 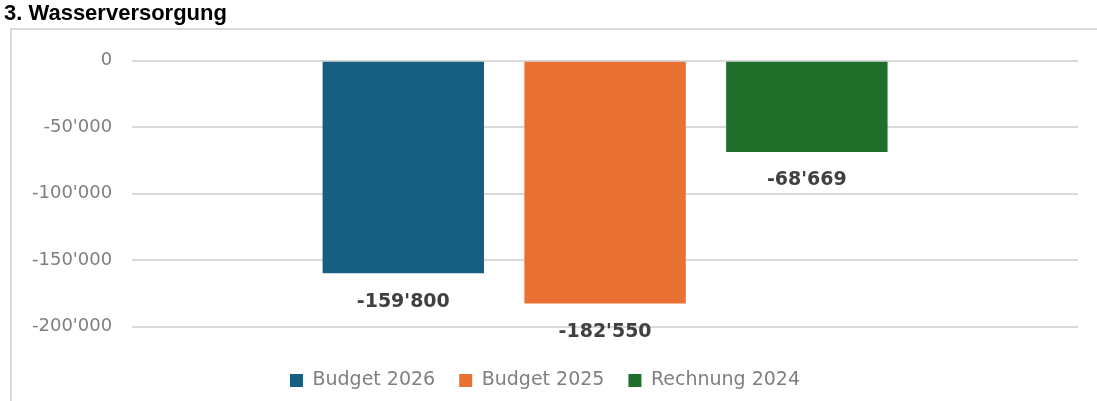 What do you see at coordinates (725, 378) in the screenshot?
I see `legend-label: Rechnung 2024` at bounding box center [725, 378].